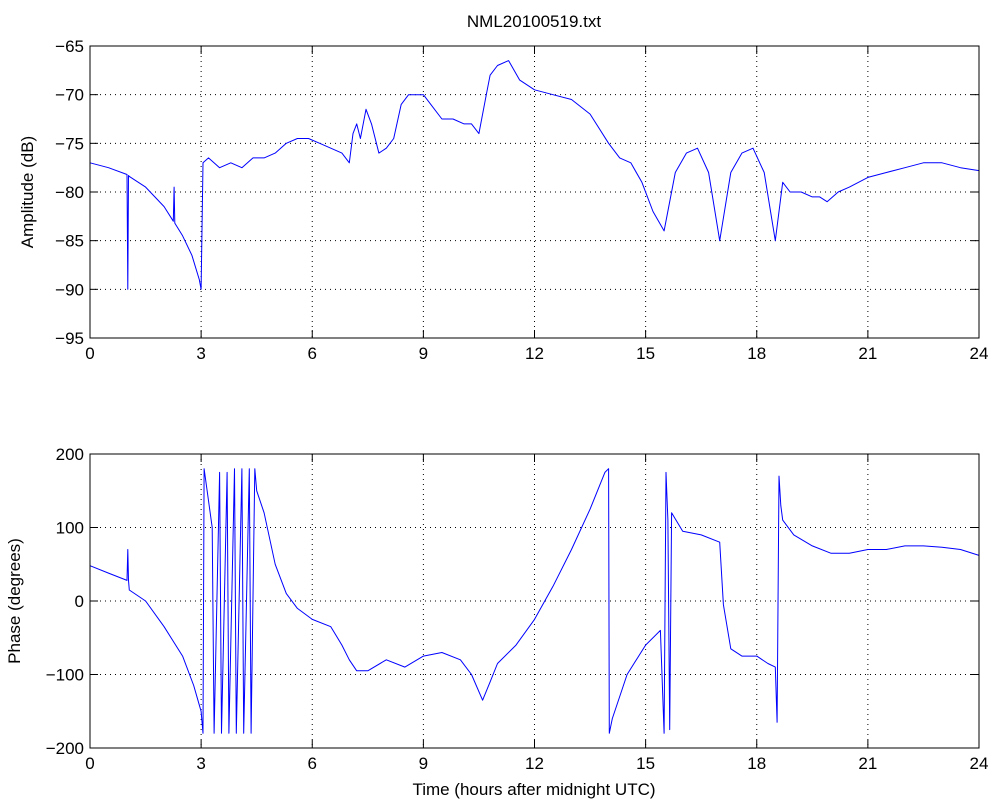  Describe the element at coordinates (645, 763) in the screenshot. I see `phase-x-tick-label: 15` at that location.